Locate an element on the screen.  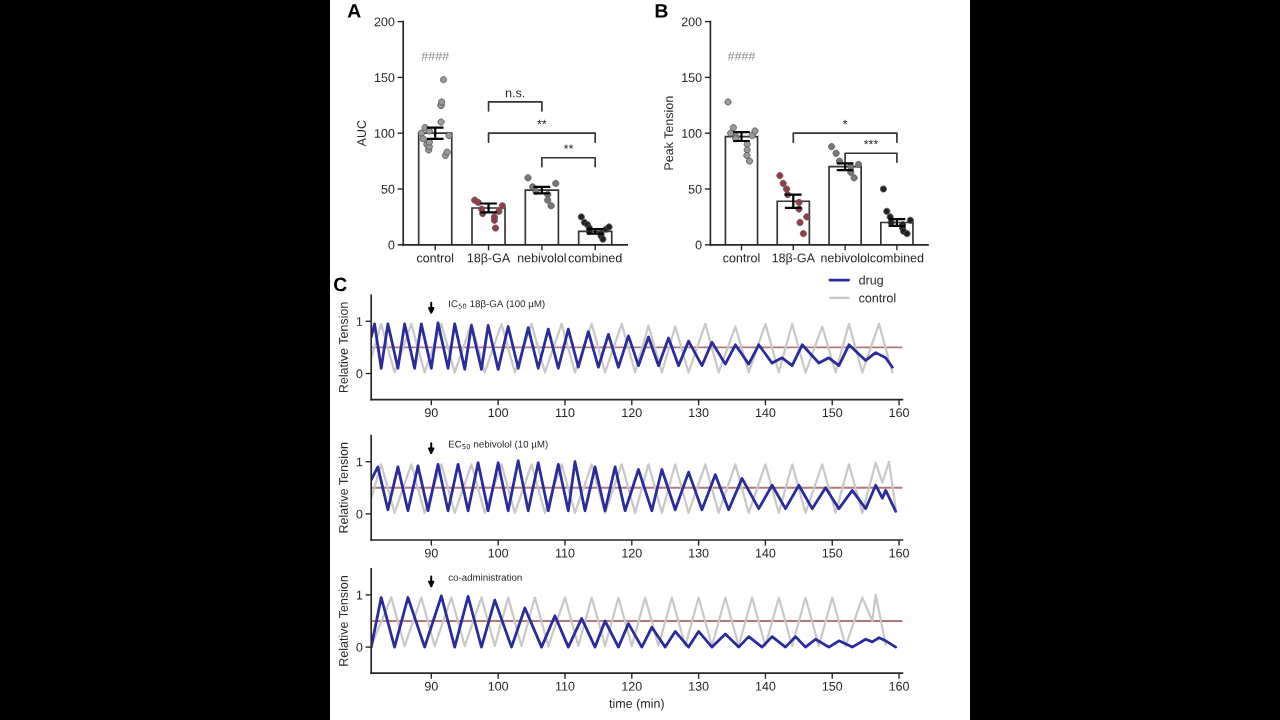
chart-title: A is located at coordinates (354, 11).